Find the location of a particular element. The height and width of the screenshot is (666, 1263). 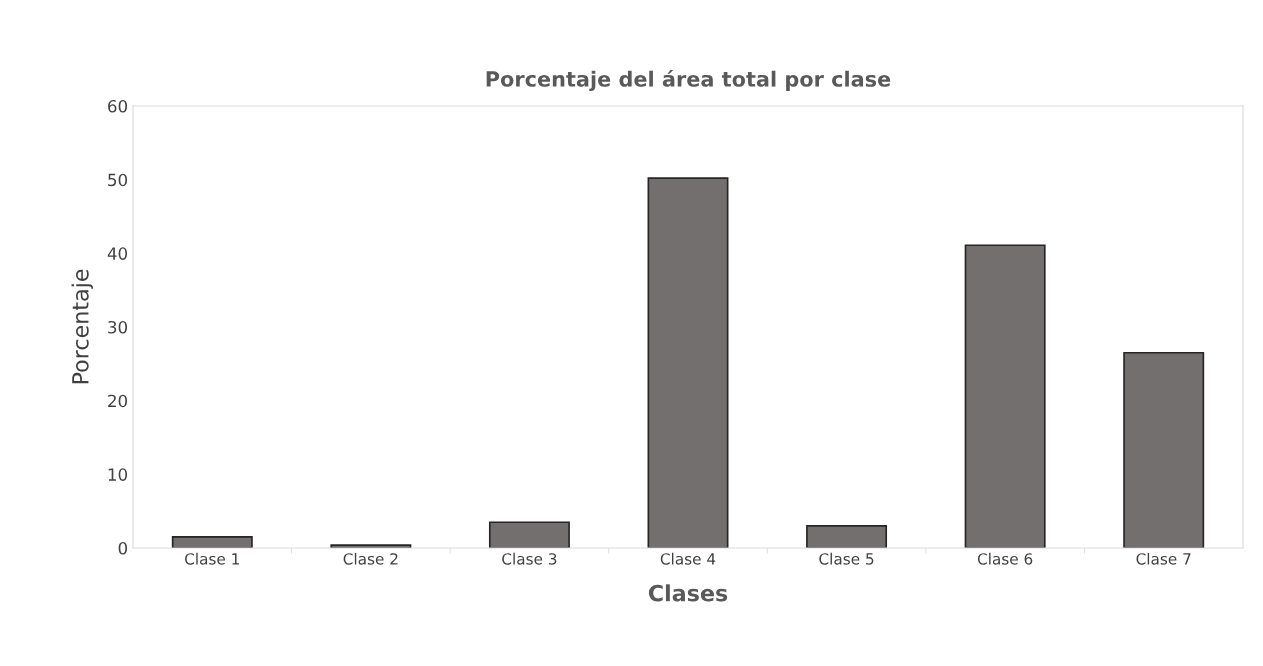

y-tick-label: 10 is located at coordinates (118, 474).